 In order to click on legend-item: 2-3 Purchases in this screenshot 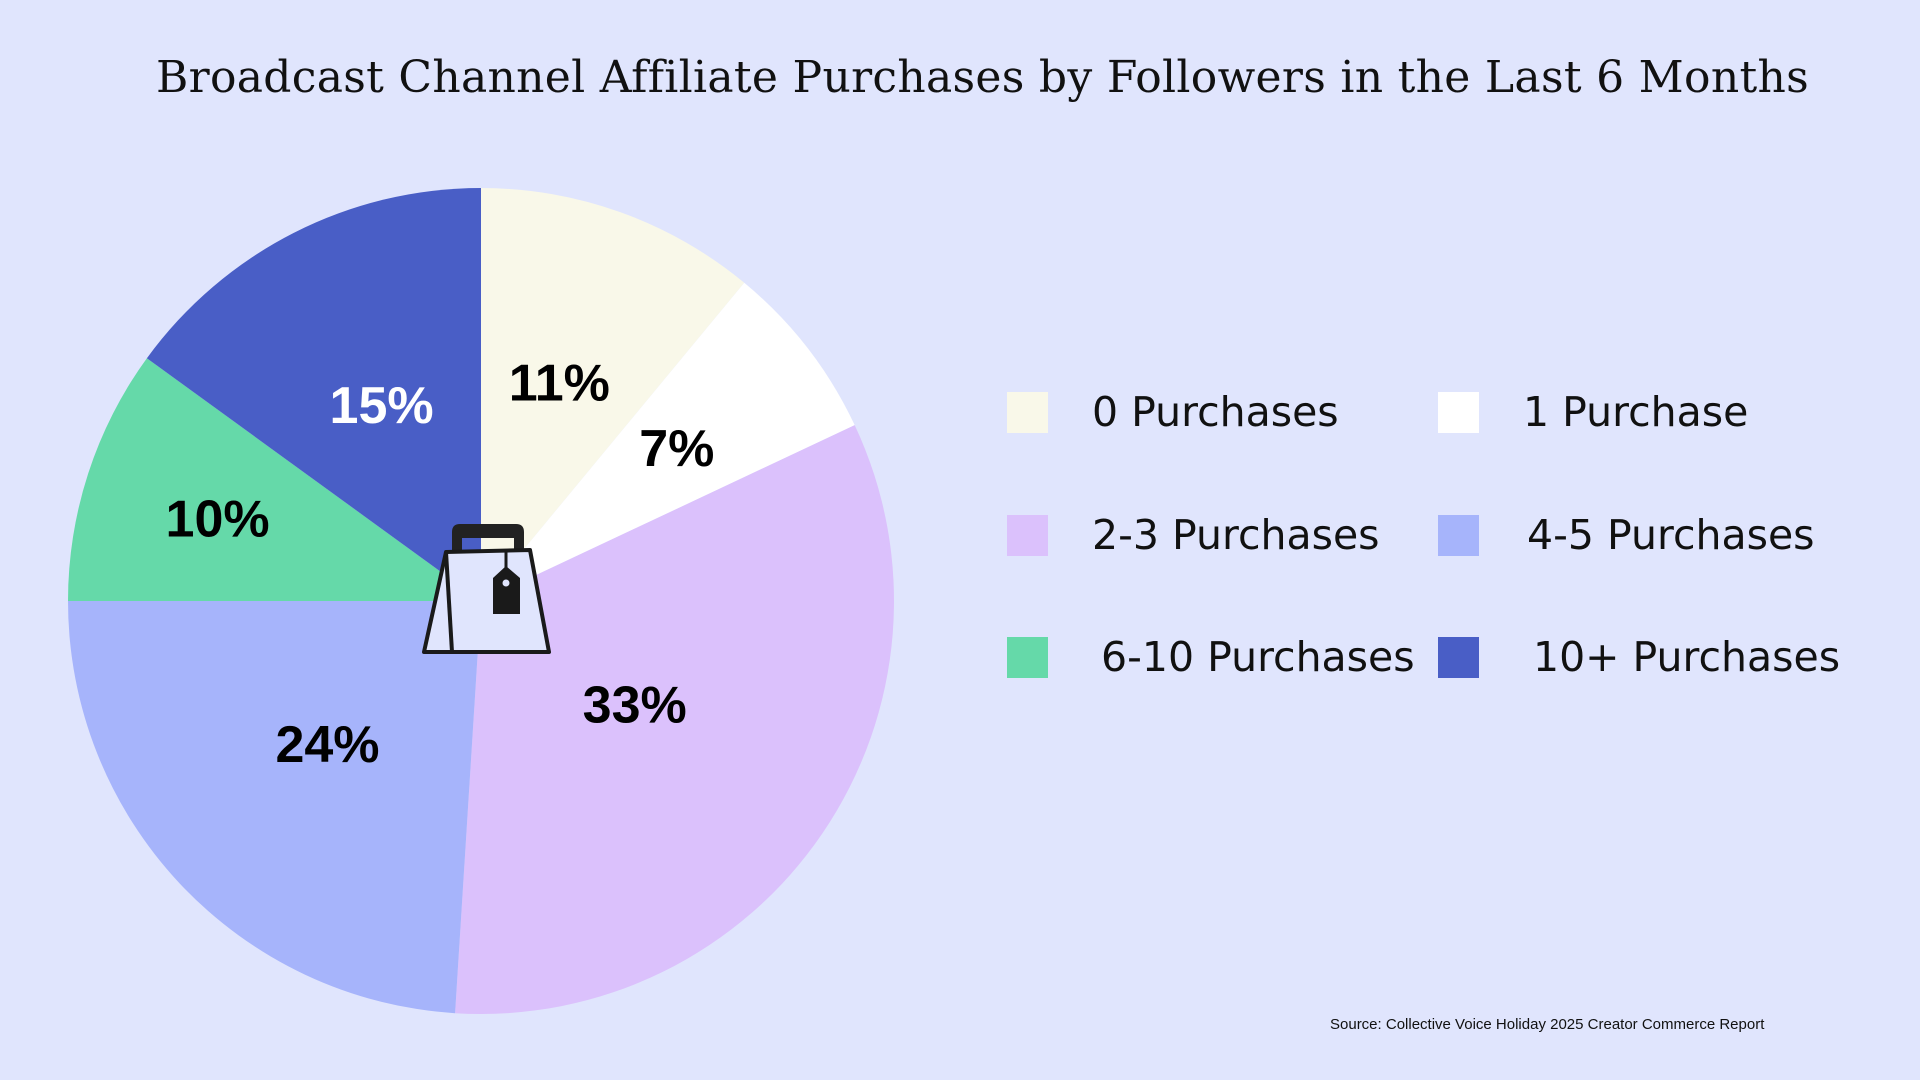, I will do `click(1193, 535)`.